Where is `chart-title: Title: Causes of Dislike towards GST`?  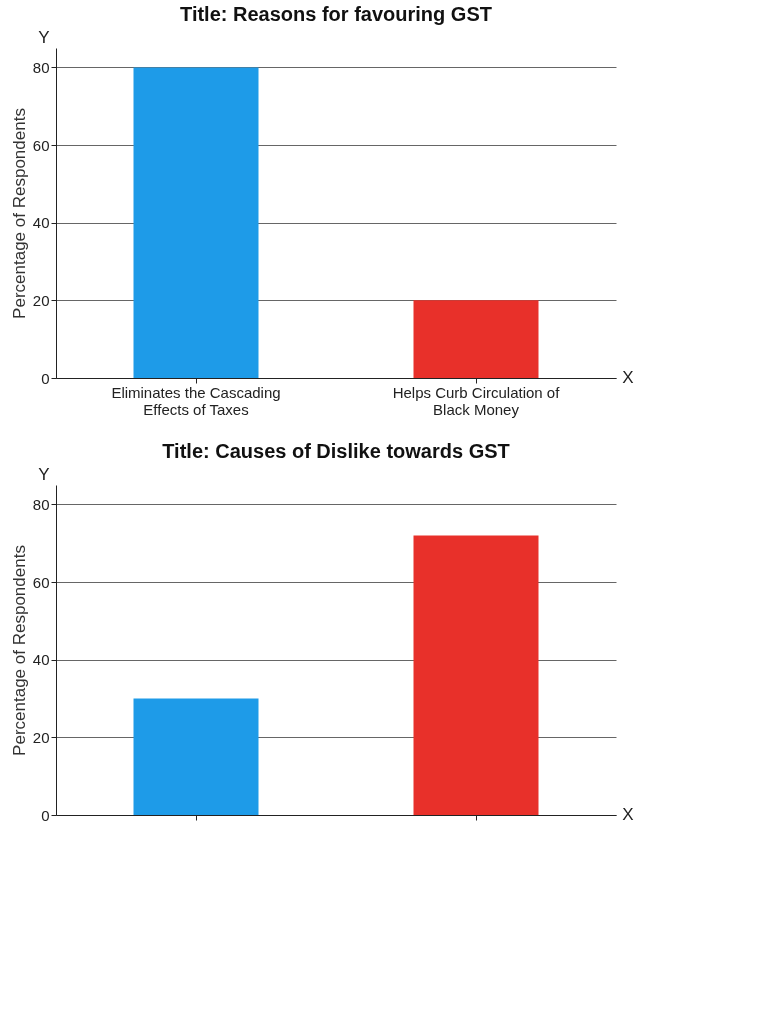 chart-title: Title: Causes of Dislike towards GST is located at coordinates (336, 451).